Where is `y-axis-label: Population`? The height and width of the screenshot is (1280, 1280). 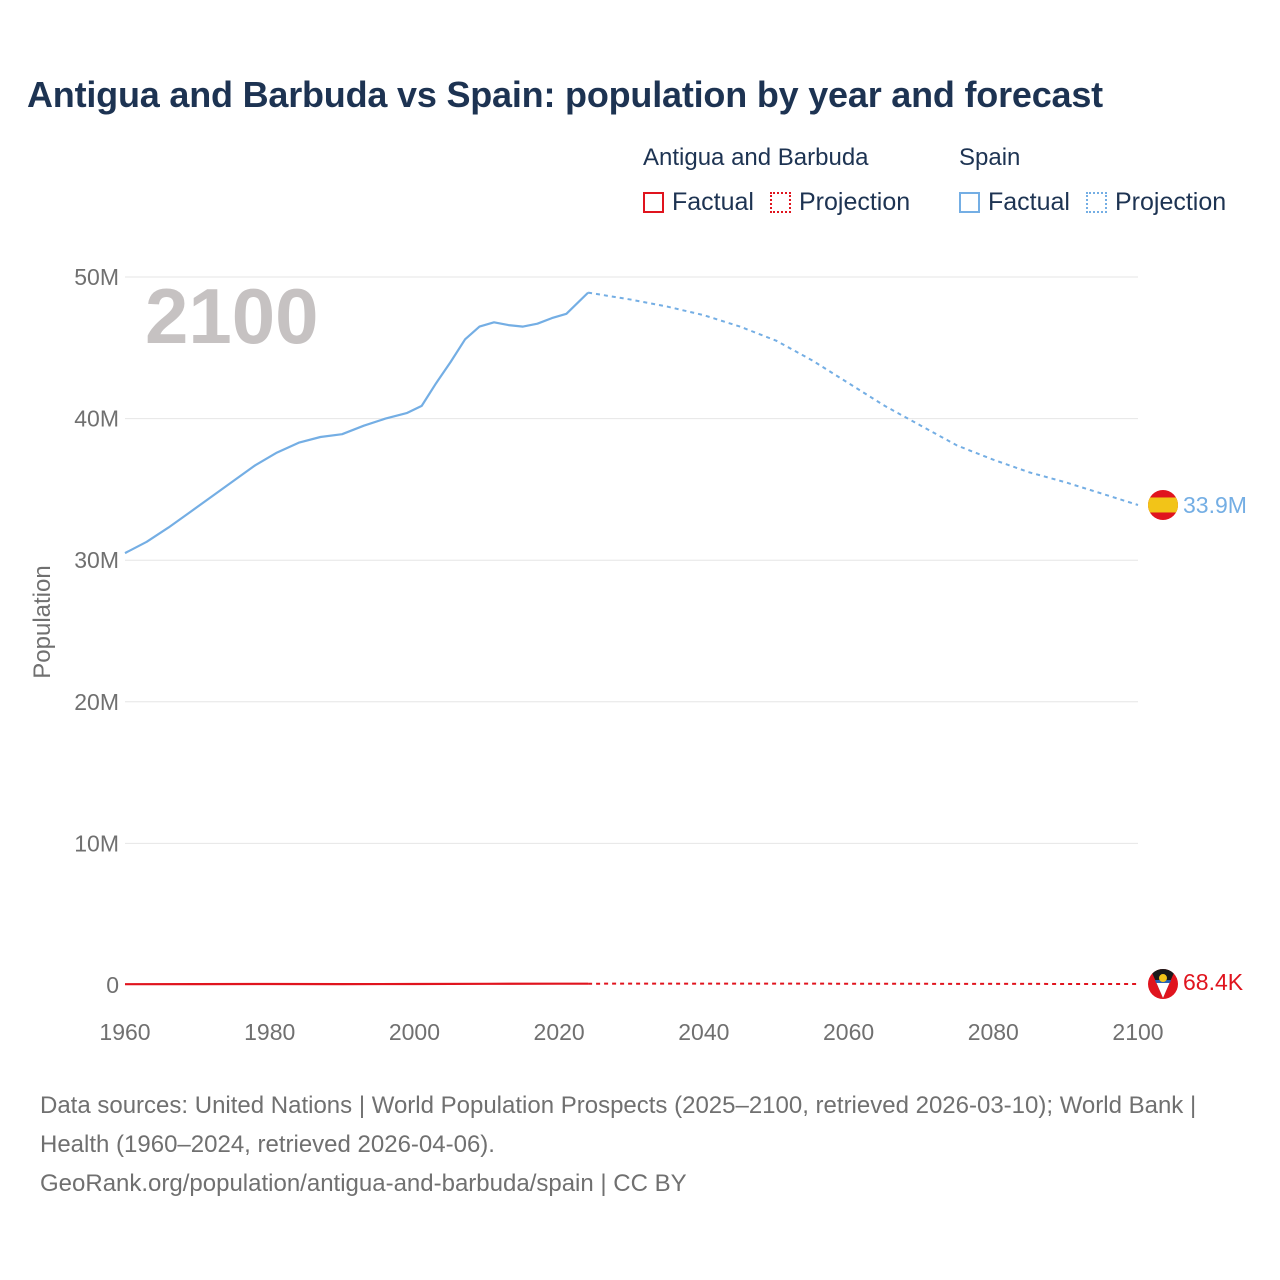 y-axis-label: Population is located at coordinates (42, 621).